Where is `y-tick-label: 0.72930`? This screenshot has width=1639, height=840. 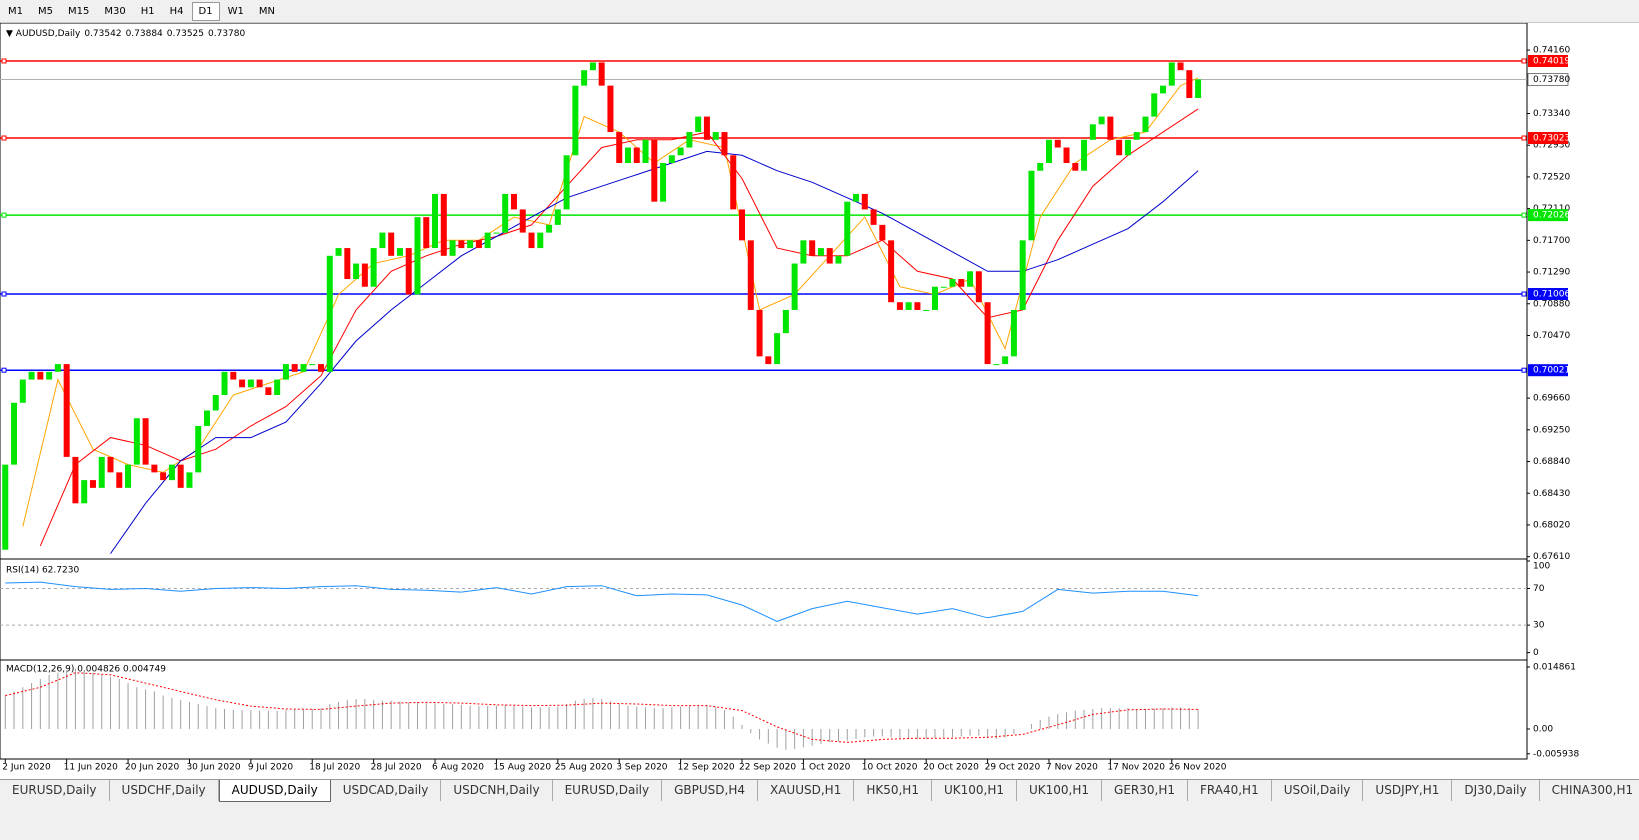
y-tick-label: 0.72930 is located at coordinates (1551, 146).